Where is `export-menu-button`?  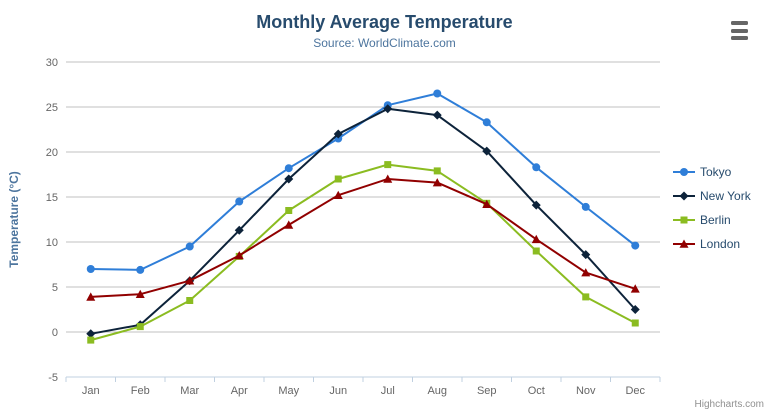
export-menu-button is located at coordinates (740, 30).